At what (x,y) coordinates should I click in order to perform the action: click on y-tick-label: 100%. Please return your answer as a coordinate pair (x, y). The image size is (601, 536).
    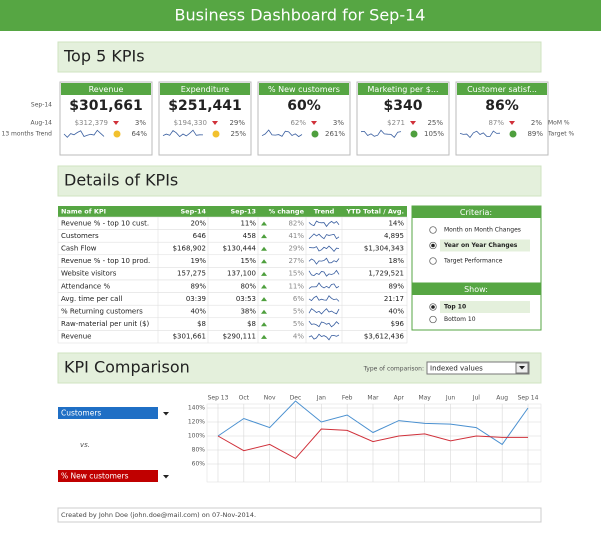
    Looking at the image, I should click on (196, 436).